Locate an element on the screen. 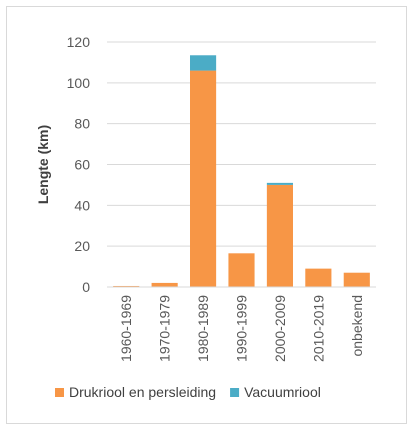 Image resolution: width=415 pixels, height=432 pixels. x-tick-label: 1960-1969 is located at coordinates (126, 328).